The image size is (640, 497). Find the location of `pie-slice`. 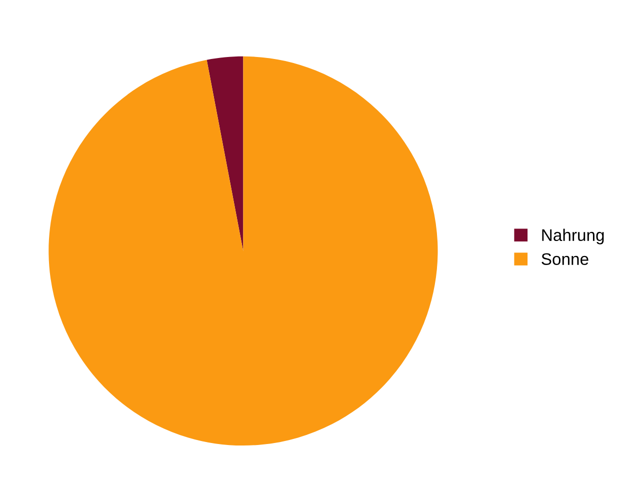

pie-slice is located at coordinates (225, 153).